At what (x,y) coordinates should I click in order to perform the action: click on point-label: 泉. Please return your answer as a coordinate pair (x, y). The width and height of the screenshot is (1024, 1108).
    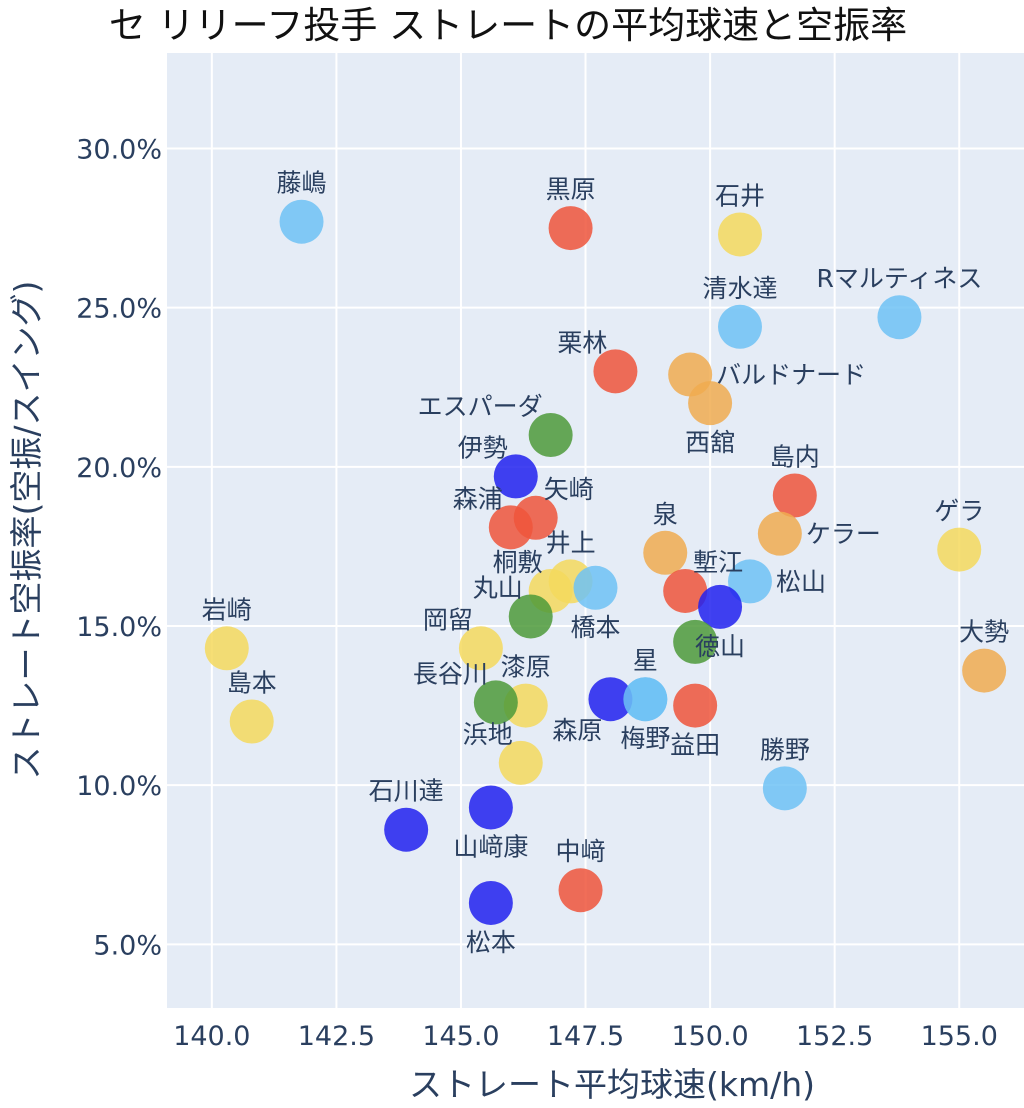
    Looking at the image, I should click on (665, 514).